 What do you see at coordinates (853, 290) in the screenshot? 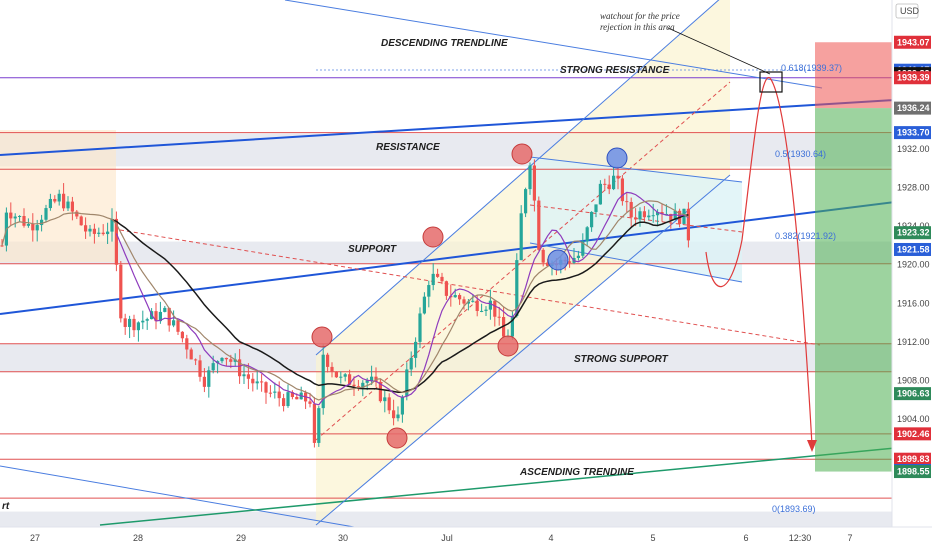
I see `reward-zone` at bounding box center [853, 290].